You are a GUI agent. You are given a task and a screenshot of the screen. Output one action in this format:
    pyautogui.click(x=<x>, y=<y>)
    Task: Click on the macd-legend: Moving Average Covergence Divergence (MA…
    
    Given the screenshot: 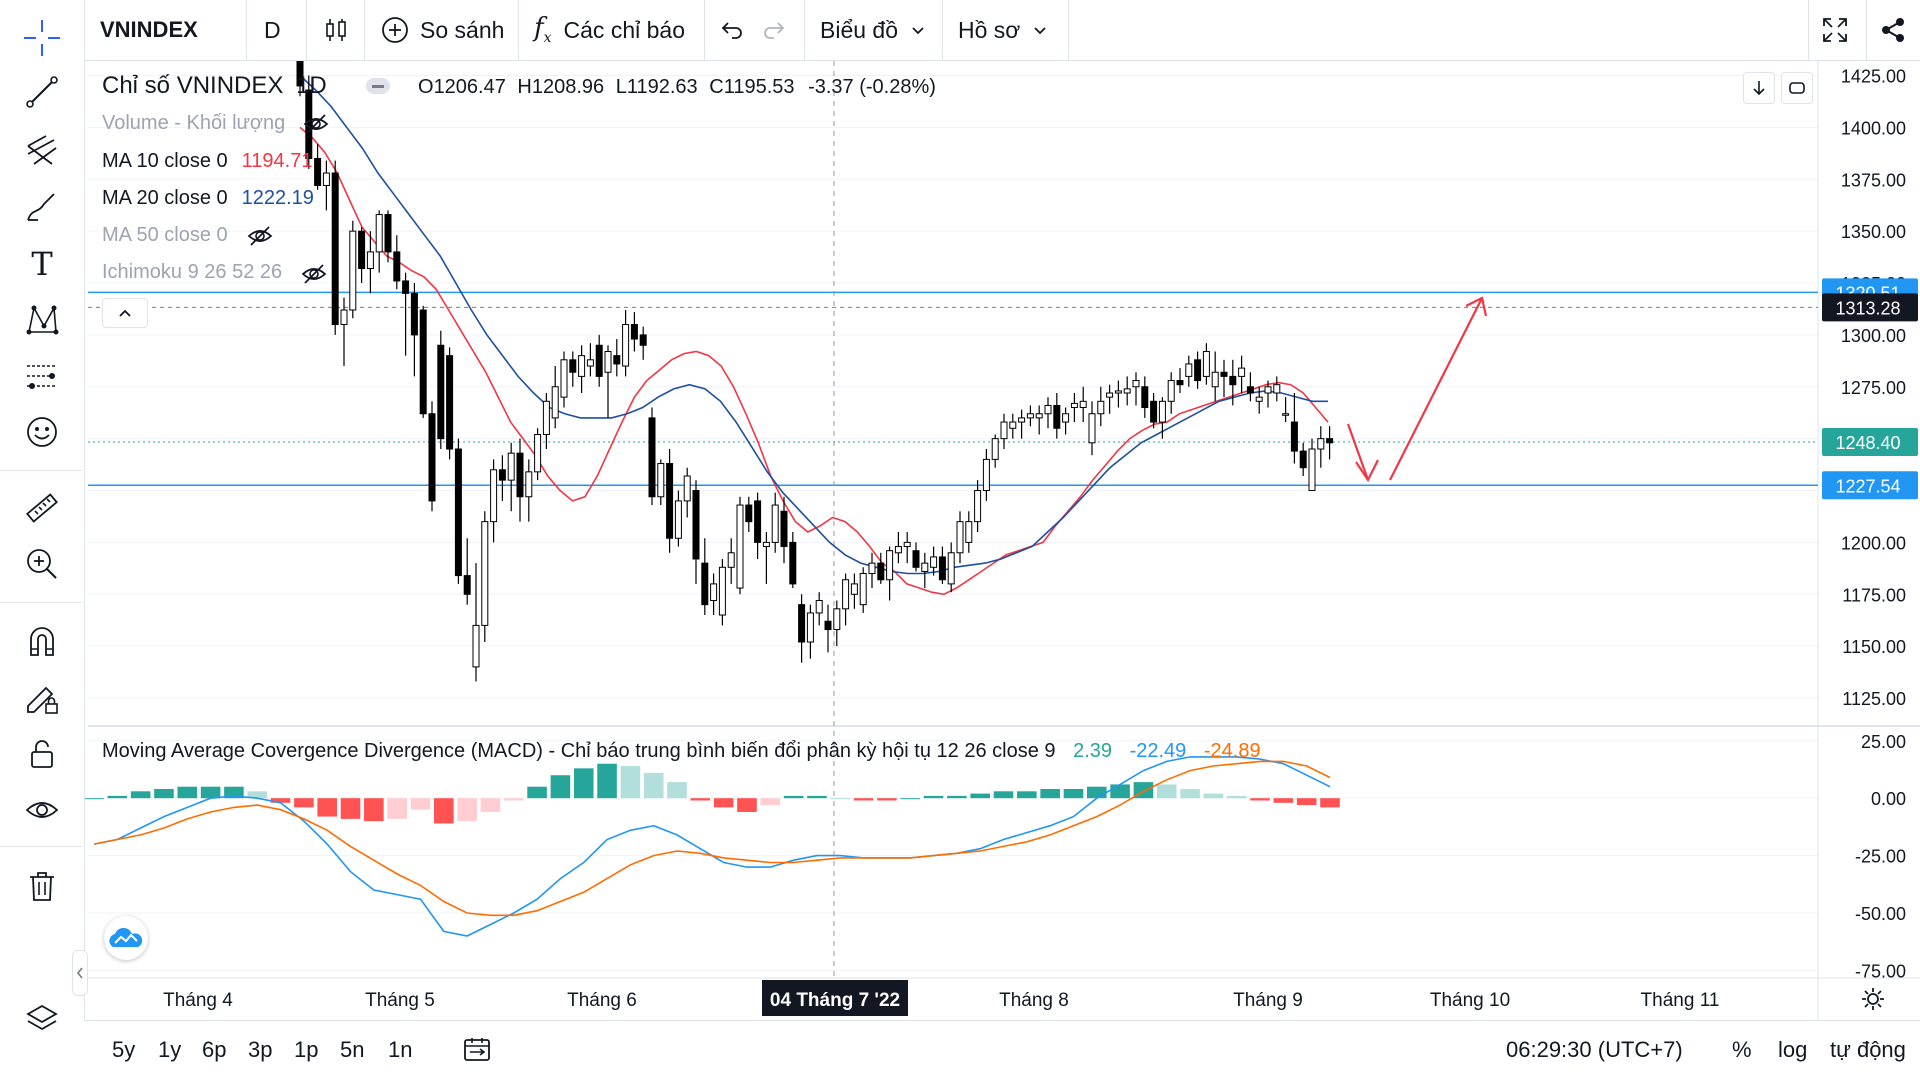 What is the action you would take?
    pyautogui.click(x=681, y=751)
    